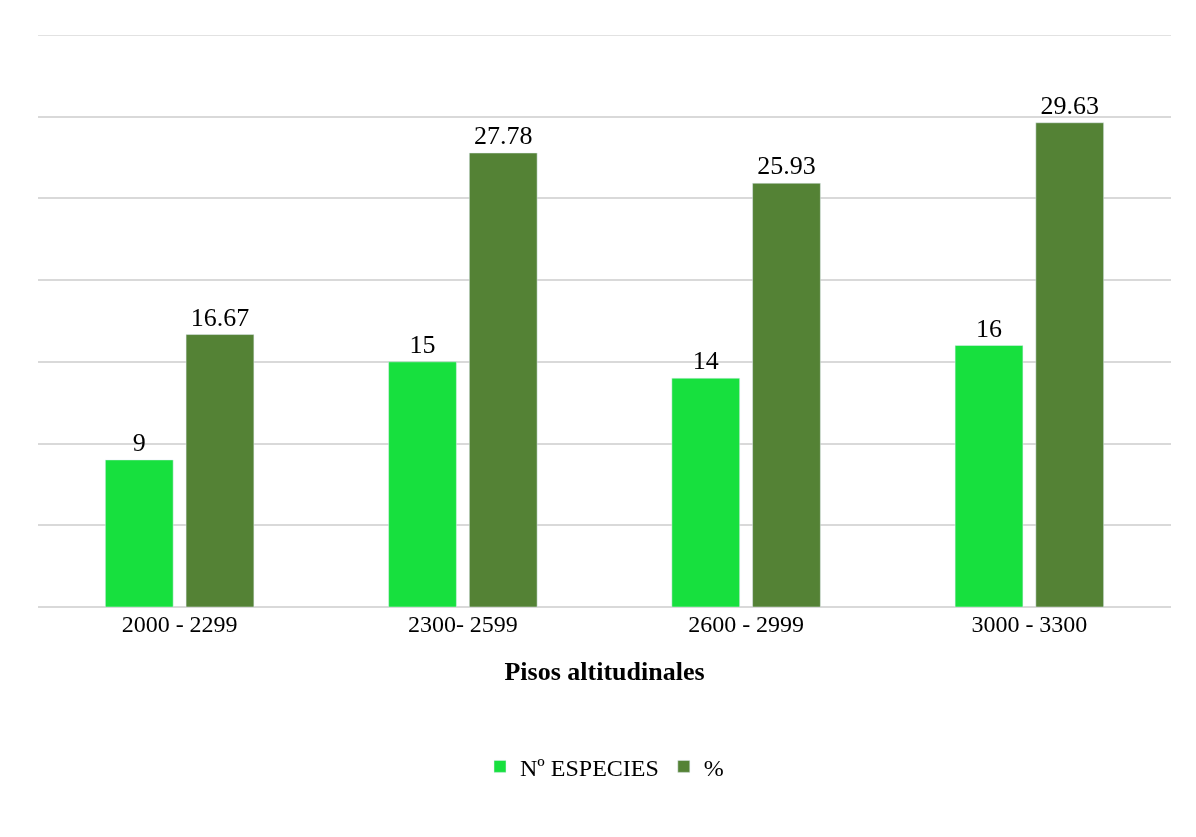 This screenshot has height=837, width=1196. Describe the element at coordinates (786, 166) in the screenshot. I see `data-label: 25.93` at that location.